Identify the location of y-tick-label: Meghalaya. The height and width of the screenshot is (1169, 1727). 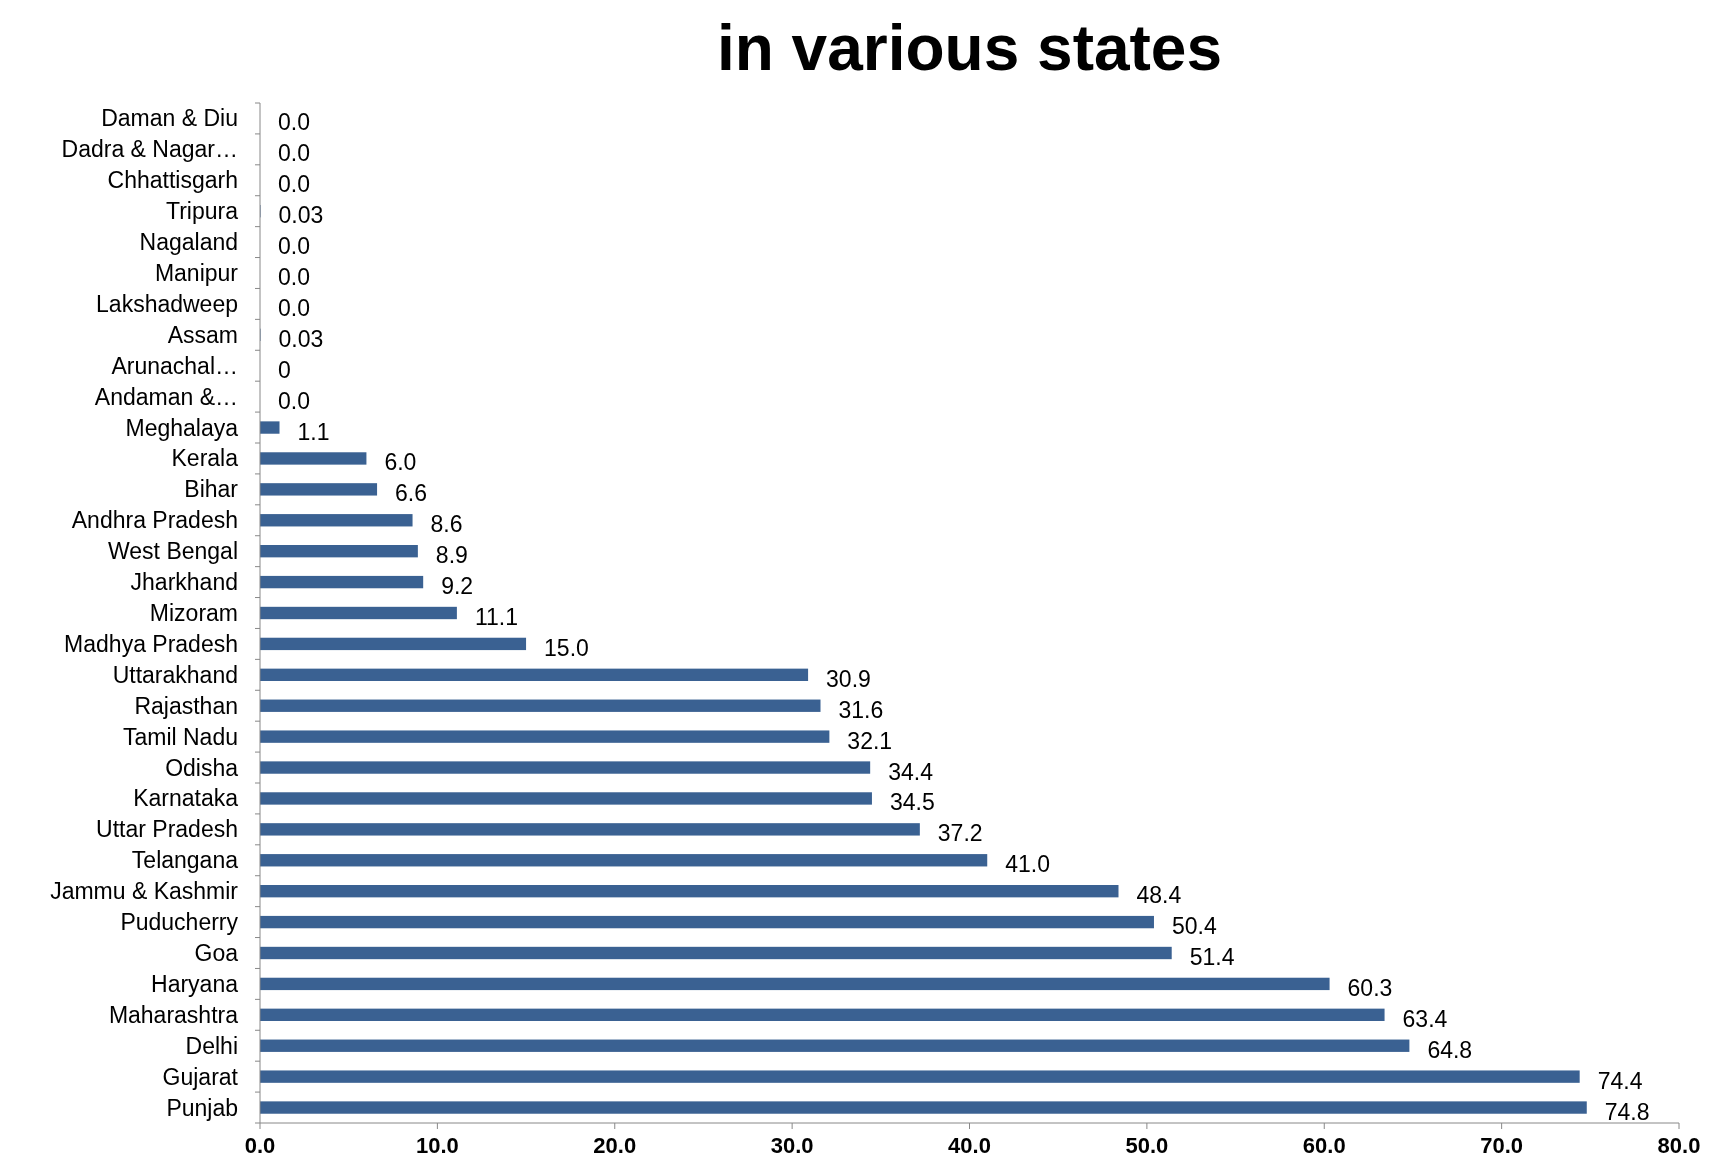
(182, 427).